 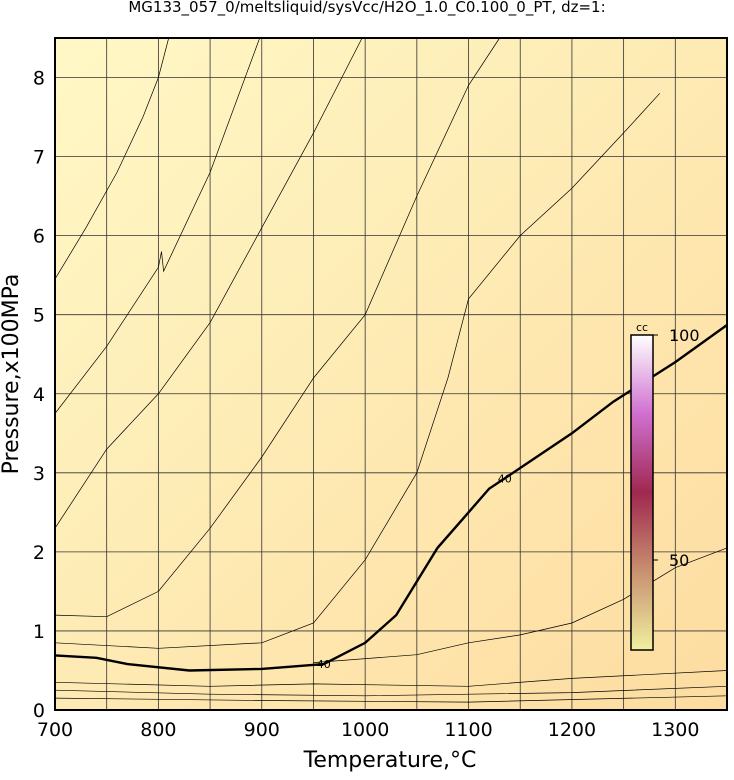 I want to click on x-tick-label: 900, so click(x=262, y=730).